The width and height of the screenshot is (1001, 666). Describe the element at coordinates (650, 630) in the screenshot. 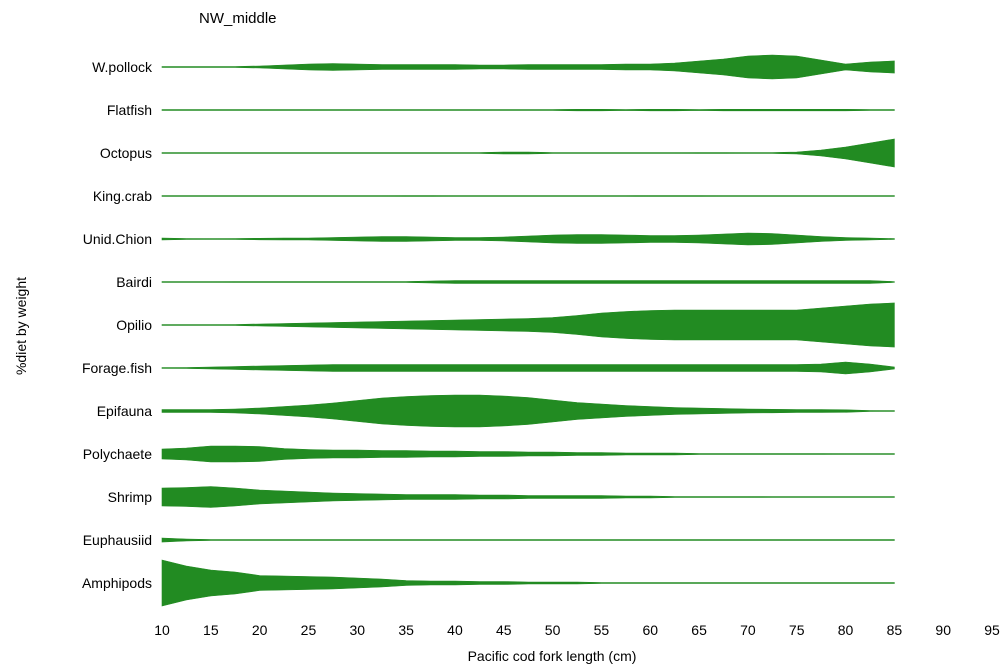

I see `x-tick-label-60: 60` at that location.